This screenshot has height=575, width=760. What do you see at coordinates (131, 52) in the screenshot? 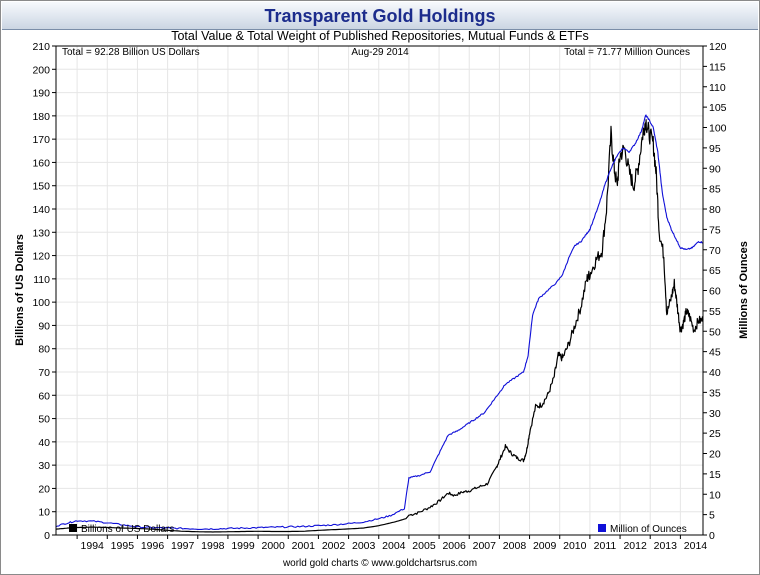
I see `total-value-text: Total = 92.28 Billion US Dollars` at bounding box center [131, 52].